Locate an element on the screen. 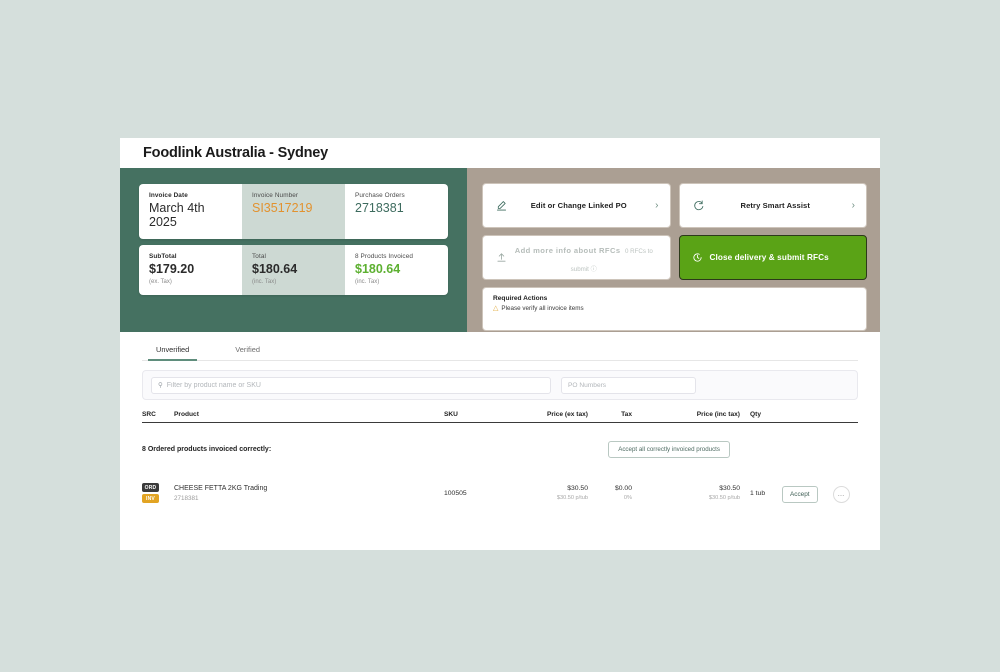 Image resolution: width=1000 pixels, height=672 pixels. search-icon: ⚲ is located at coordinates (160, 385).